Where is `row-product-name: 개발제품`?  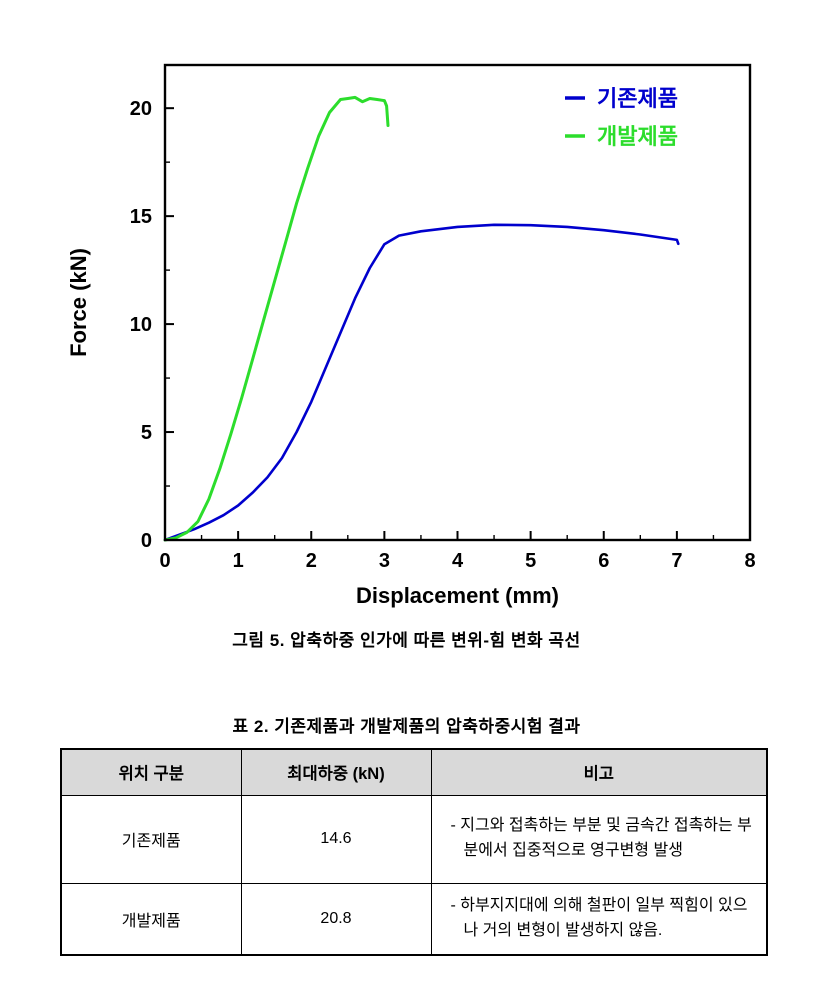
row-product-name: 개발제품 is located at coordinates (151, 919).